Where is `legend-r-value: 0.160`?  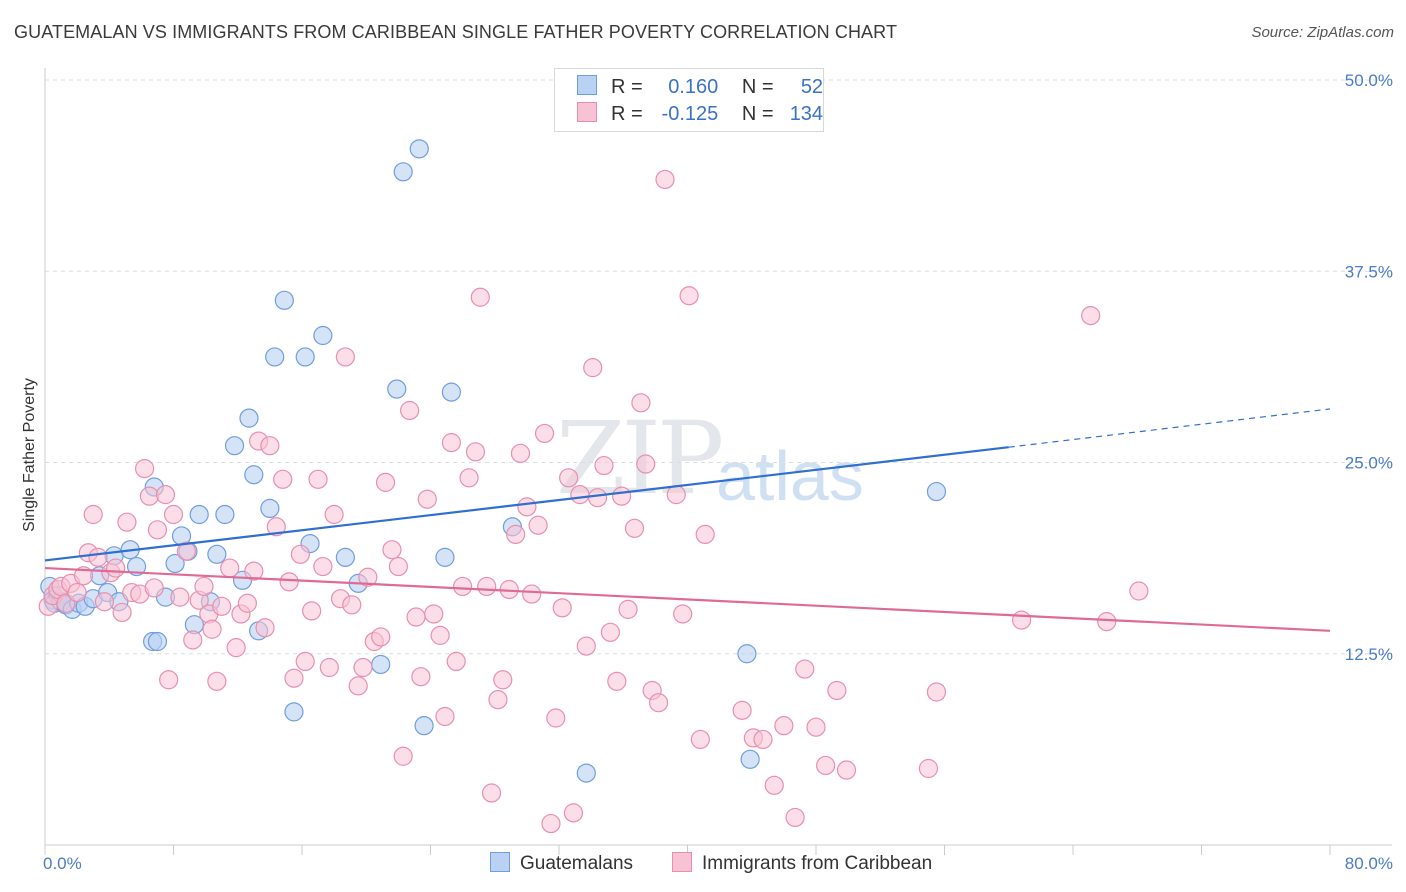
legend-r-value: 0.160 is located at coordinates (693, 87).